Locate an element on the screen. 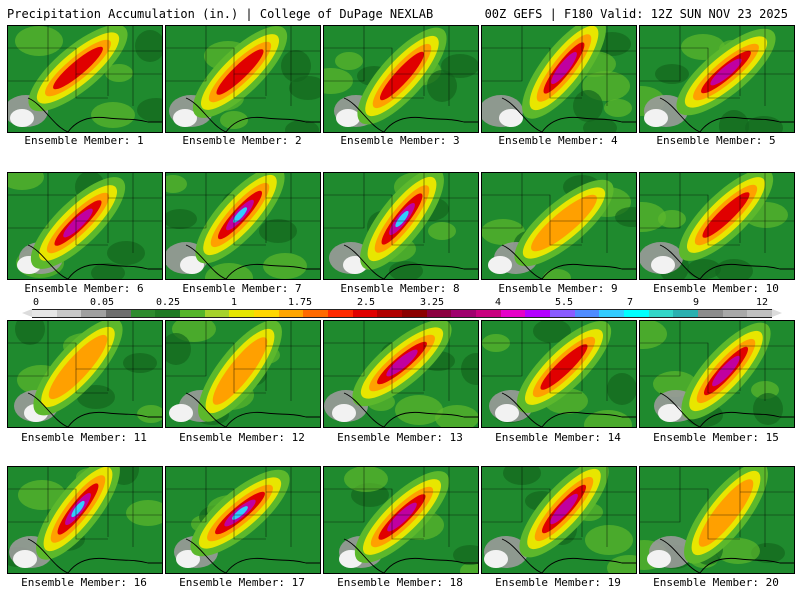  ensemble-member-label: Ensemble Member: 17 is located at coordinates (242, 582).